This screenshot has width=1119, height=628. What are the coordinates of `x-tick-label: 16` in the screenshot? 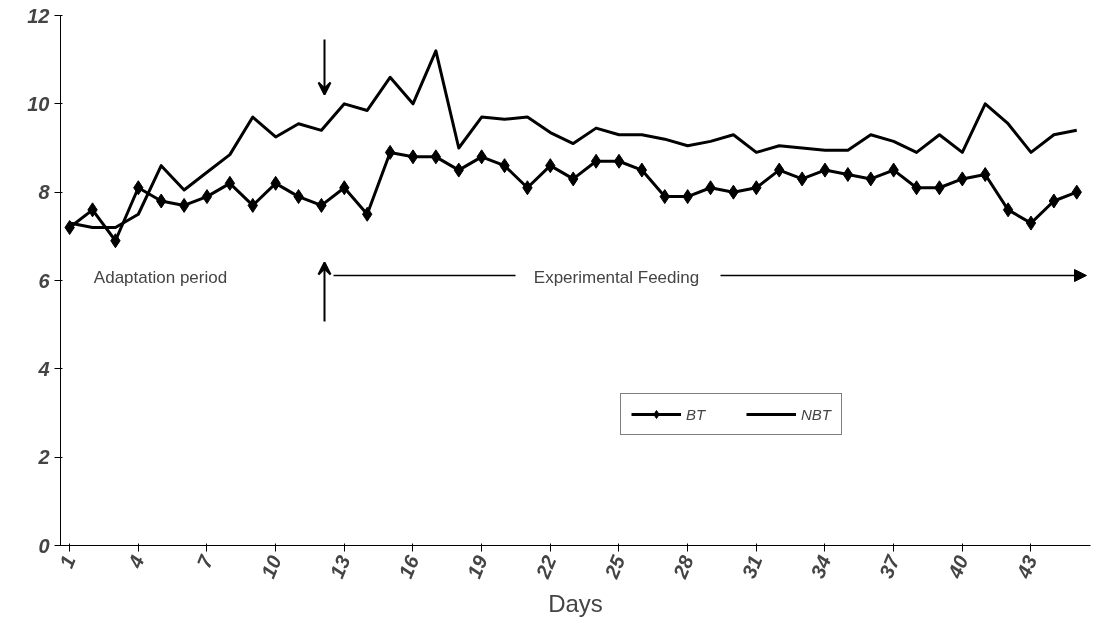 It's located at (409, 566).